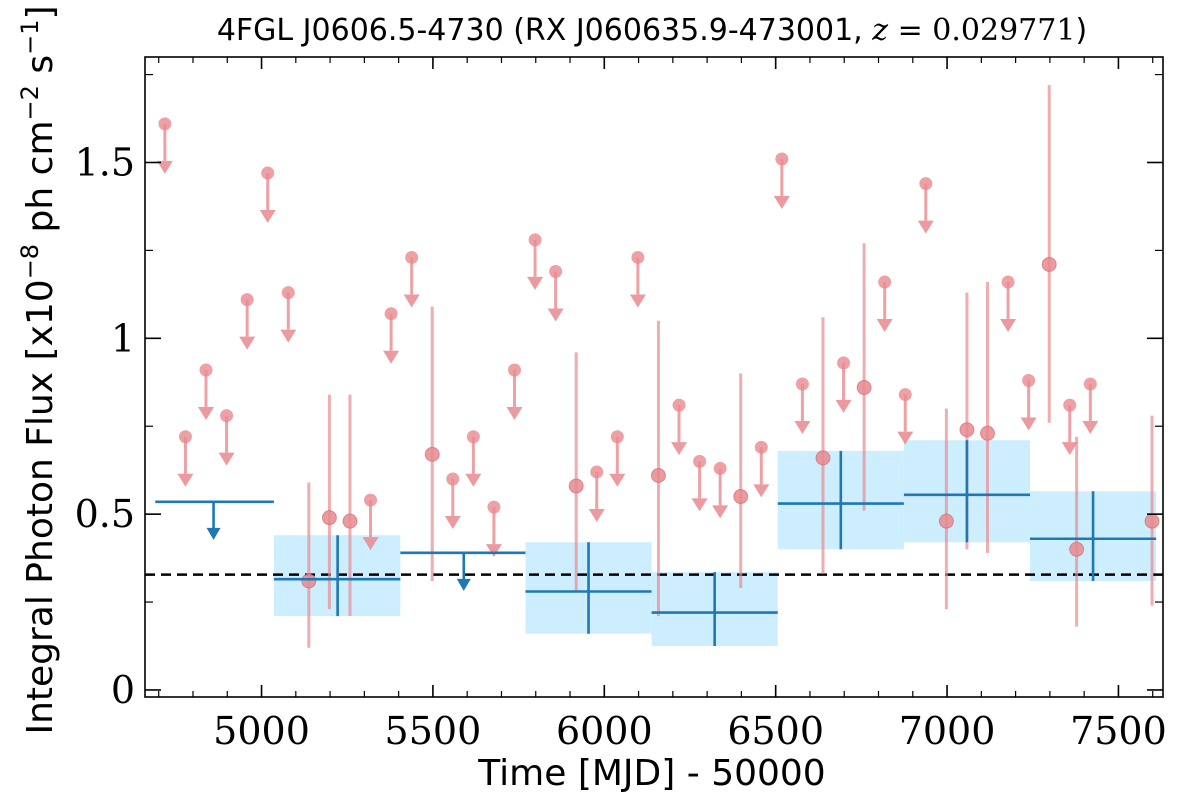 The width and height of the screenshot is (1200, 800). Describe the element at coordinates (1003, 30) in the screenshot. I see `title-z-value: 0.029771` at that location.